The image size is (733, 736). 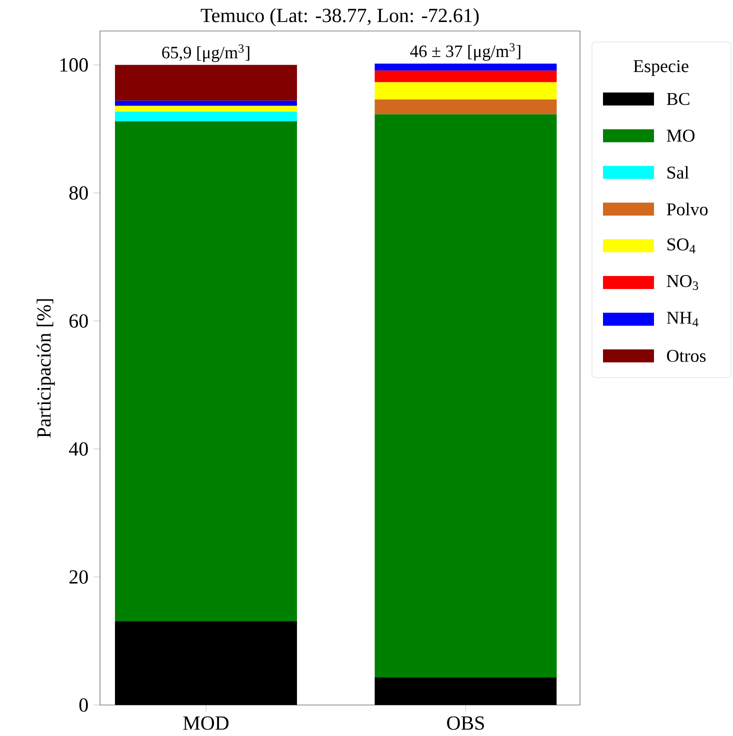 What do you see at coordinates (78, 193) in the screenshot?
I see `y-tick-label: 80` at bounding box center [78, 193].